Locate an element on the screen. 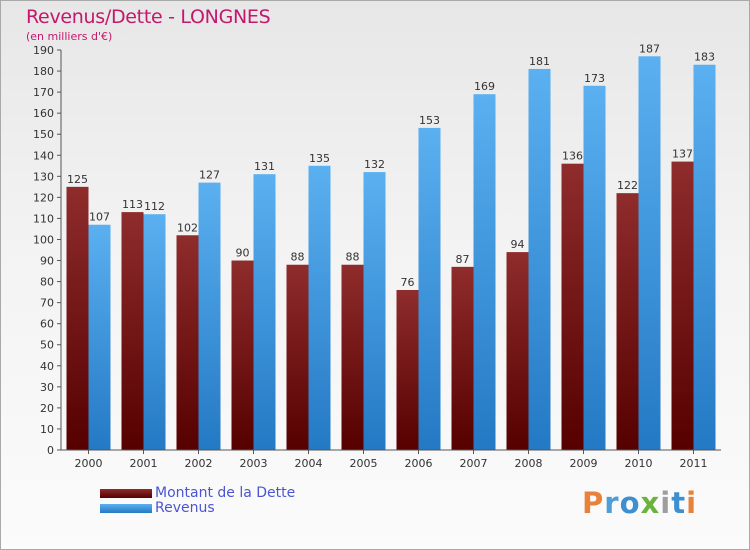  y-tick-label: 20 is located at coordinates (47, 408).